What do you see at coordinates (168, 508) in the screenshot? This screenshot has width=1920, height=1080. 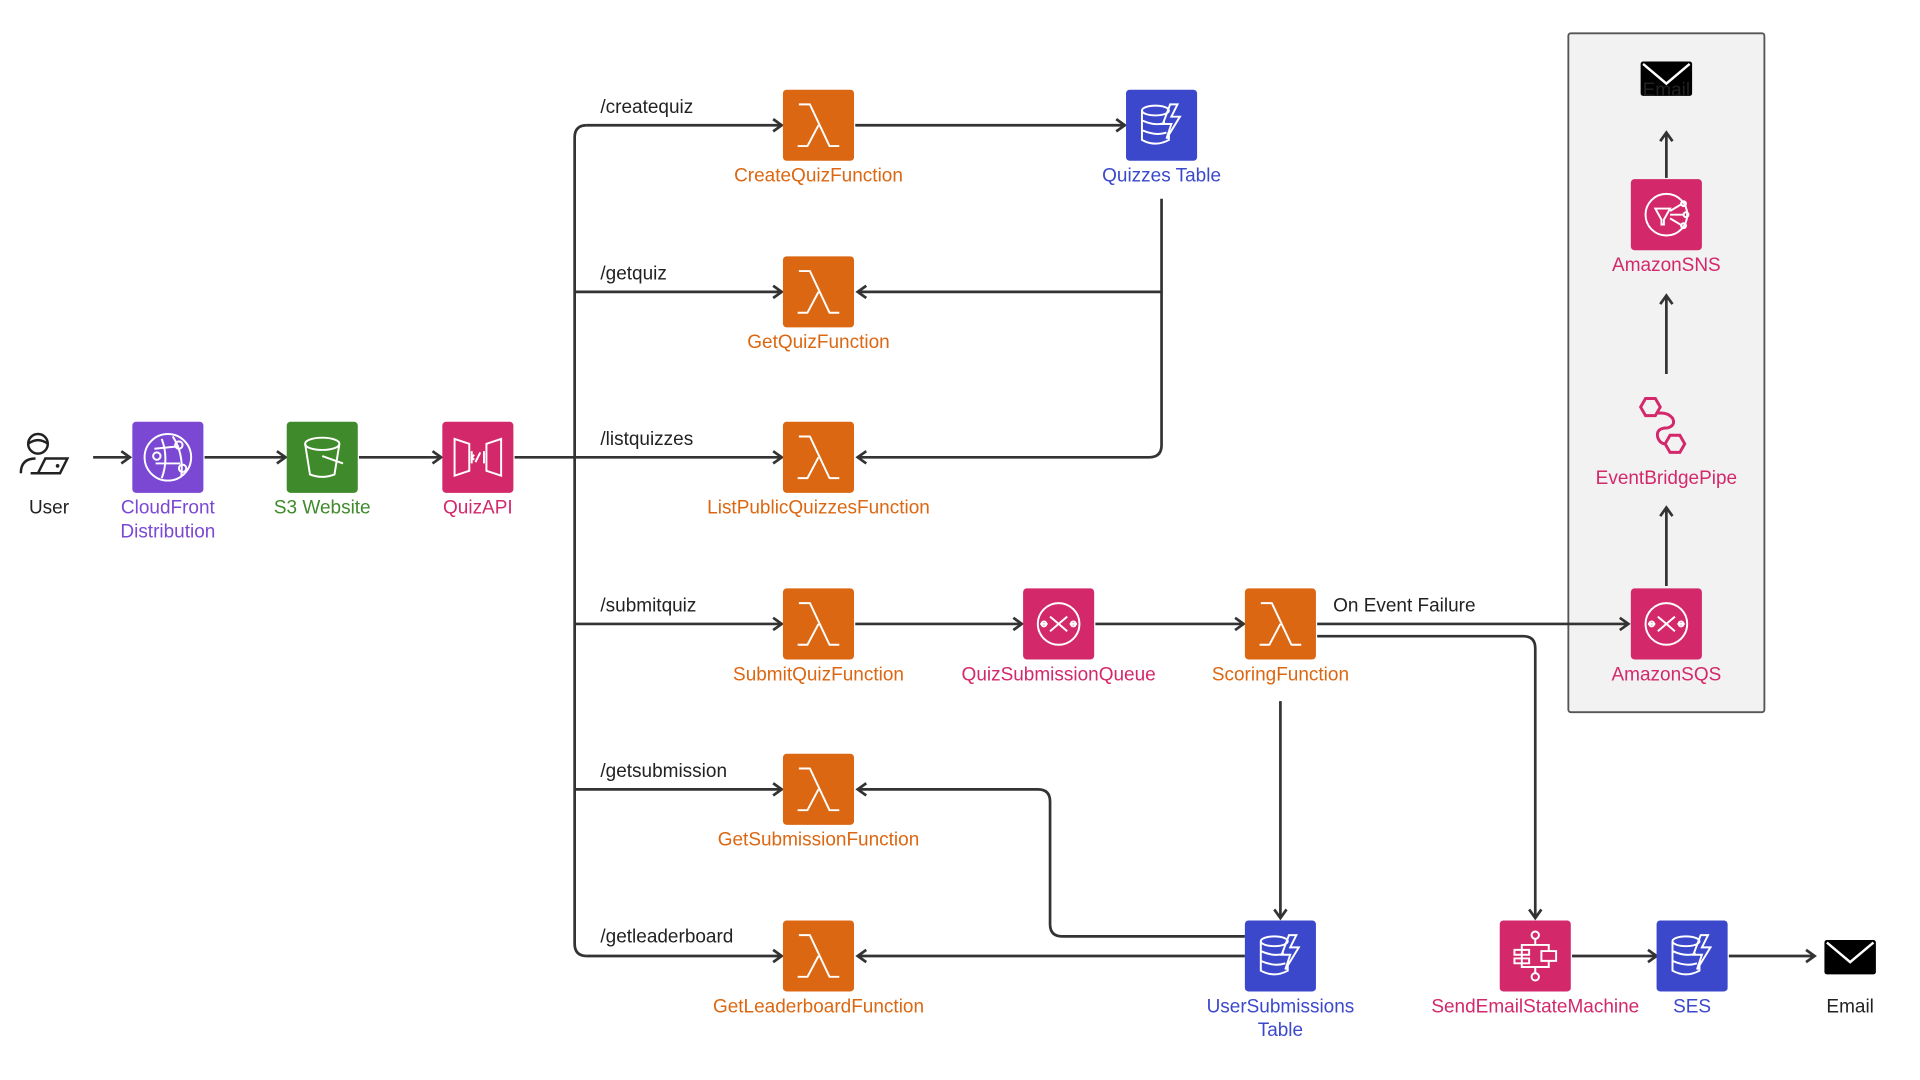 I see `node-label: CloudFront` at bounding box center [168, 508].